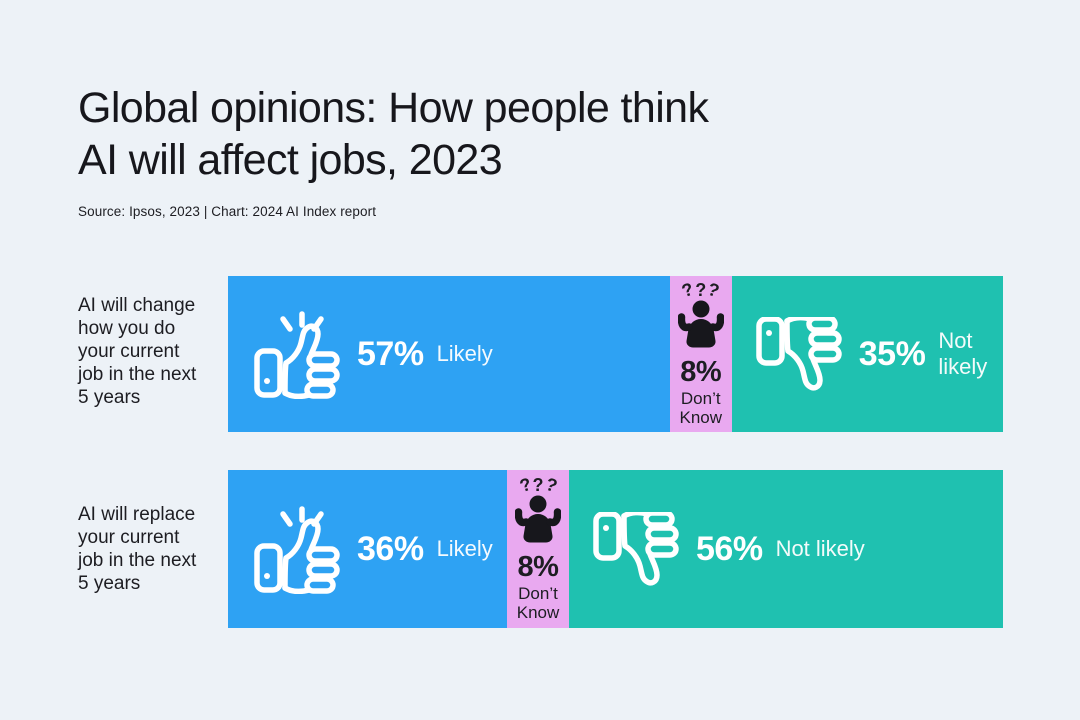 This screenshot has width=1080, height=720. What do you see at coordinates (137, 305) in the screenshot?
I see `row1-label-line: AI will change` at bounding box center [137, 305].